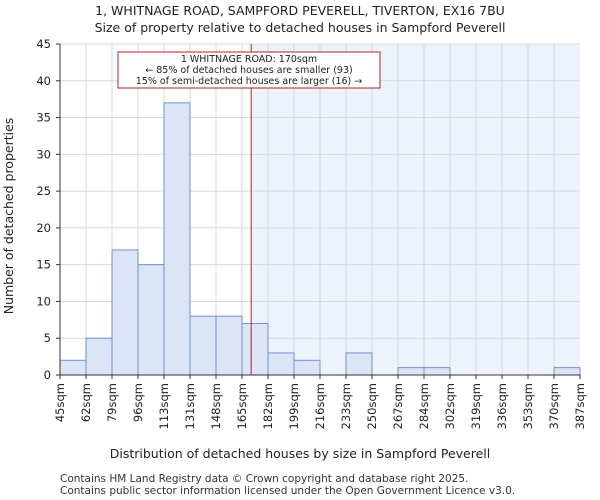 The width and height of the screenshot is (600, 500). Describe the element at coordinates (48, 209) in the screenshot. I see `y-ticks-group: 0 5 10 15 20 25 30 35 40 45` at that location.